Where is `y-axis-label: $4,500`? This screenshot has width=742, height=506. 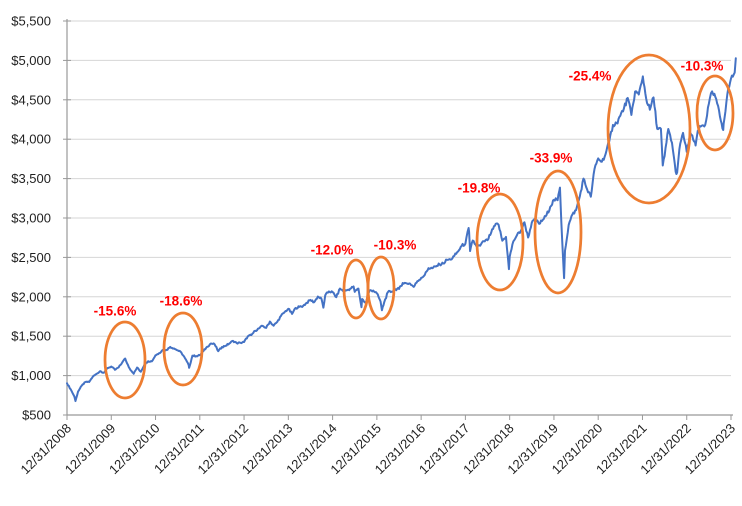
y-axis-label: $4,500 is located at coordinates (31, 99).